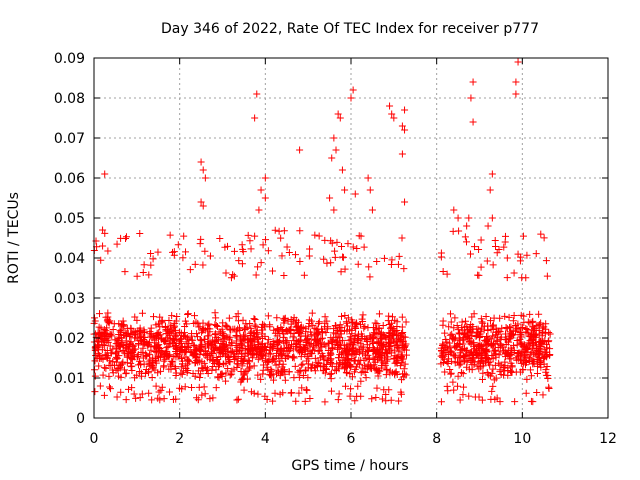 Image resolution: width=640 pixels, height=480 pixels. I want to click on x-tick-label: 6, so click(351, 439).